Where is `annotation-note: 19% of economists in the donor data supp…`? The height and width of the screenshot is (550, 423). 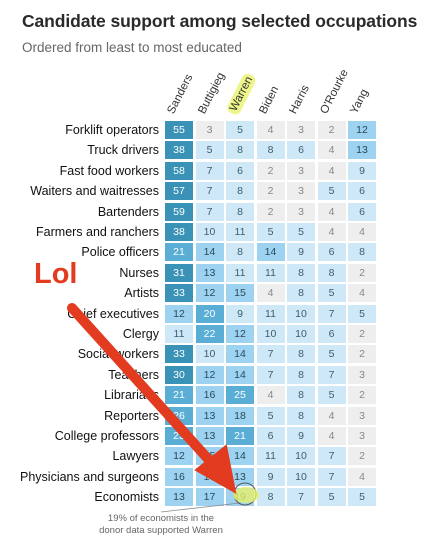 annotation-note: 19% of economists in the donor data supp… is located at coordinates (161, 524).